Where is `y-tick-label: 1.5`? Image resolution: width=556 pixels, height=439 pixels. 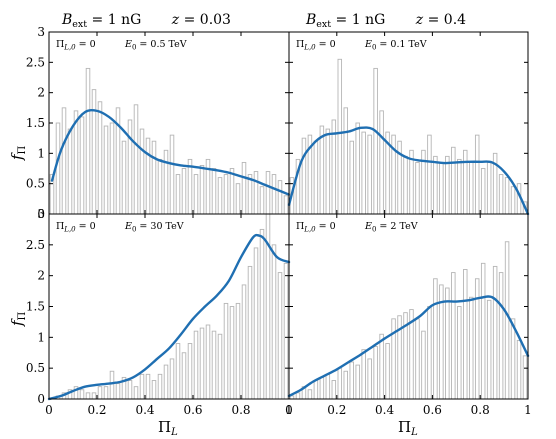
y-tick-label: 1.5 is located at coordinates (35, 307).